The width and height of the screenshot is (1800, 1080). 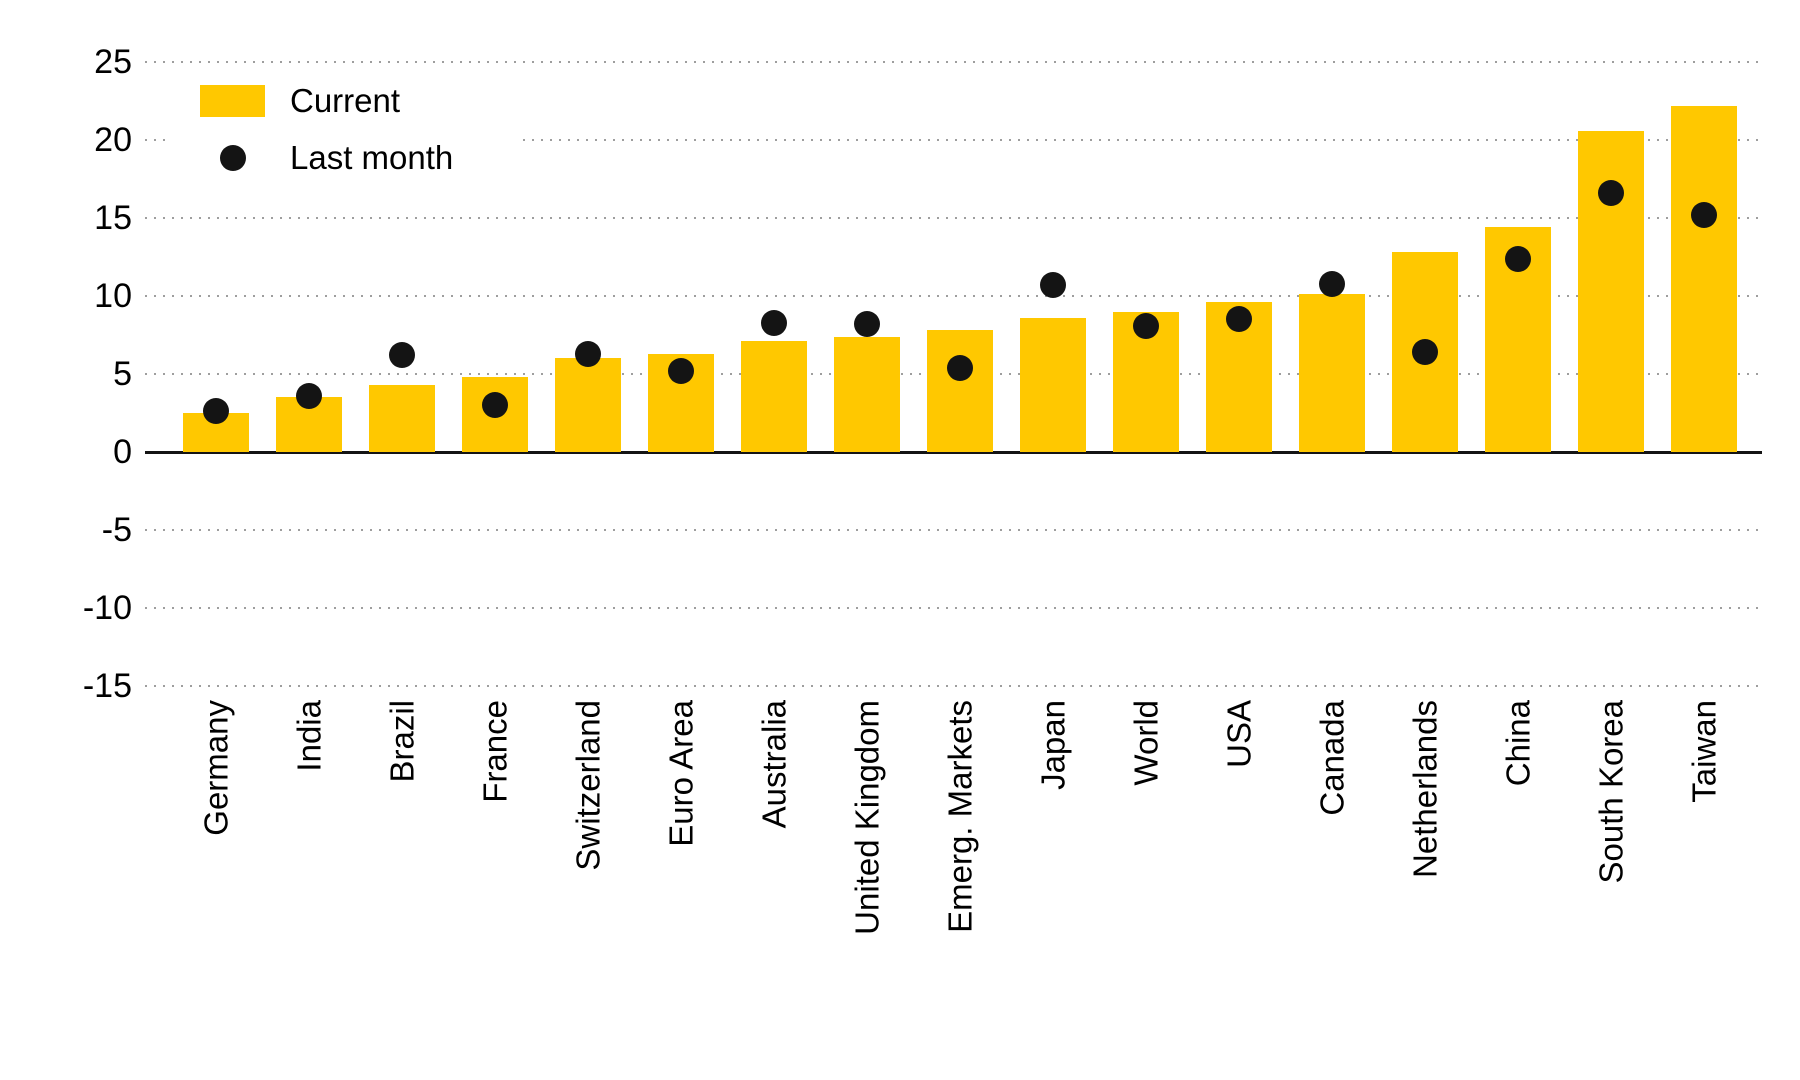 I want to click on gridline--10, so click(x=953, y=608).